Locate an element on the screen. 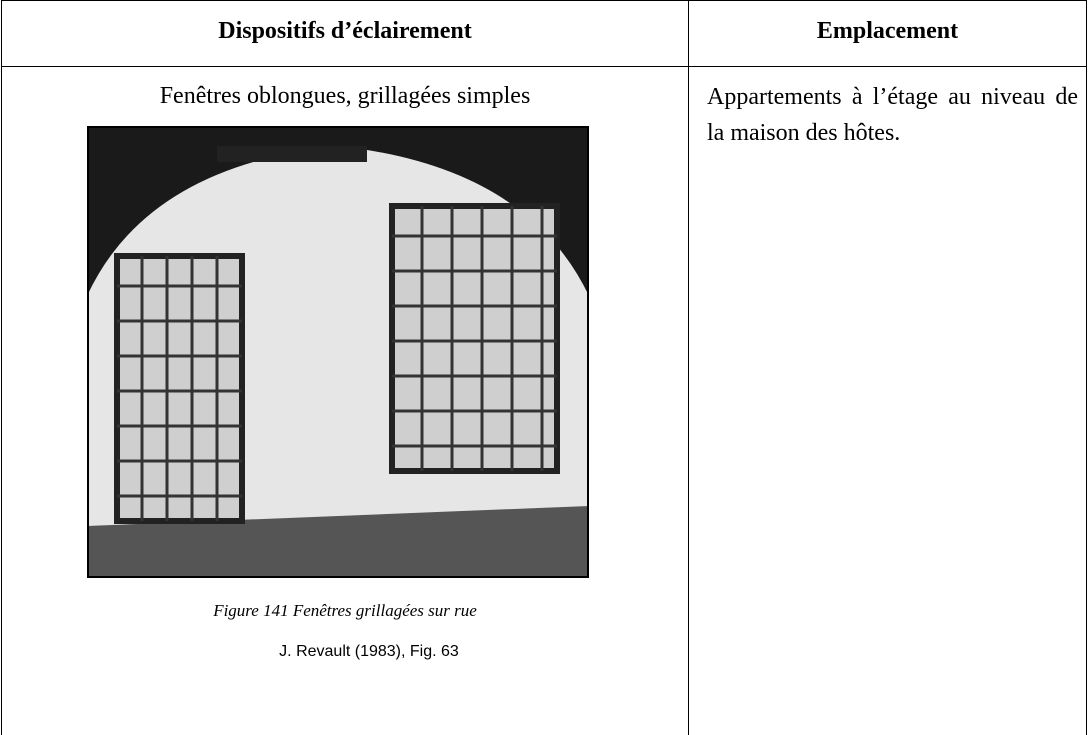  figure-source: J. Revault (1983), Fig. 63 is located at coordinates (369, 651).